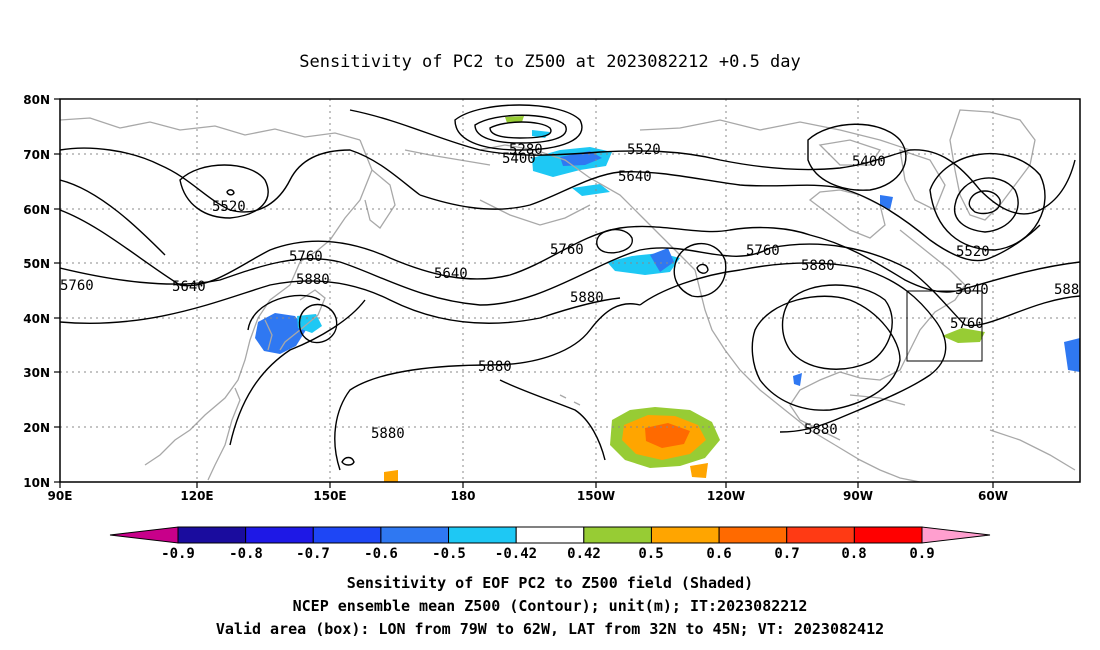 This screenshot has height=650, width=1100. What do you see at coordinates (348, 461) in the screenshot?
I see `contour-tiny-pacific` at bounding box center [348, 461].